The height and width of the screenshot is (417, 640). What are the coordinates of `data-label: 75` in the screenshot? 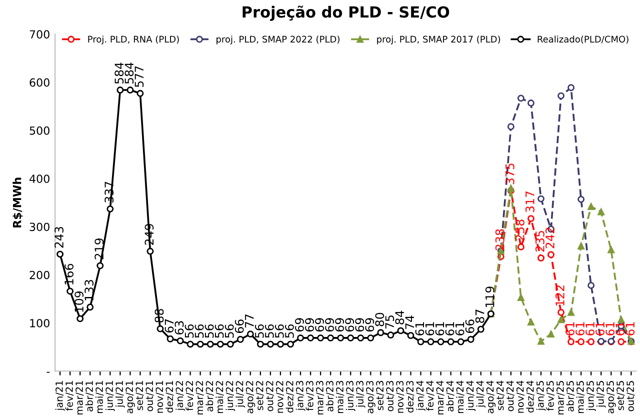 It's located at (389, 322).